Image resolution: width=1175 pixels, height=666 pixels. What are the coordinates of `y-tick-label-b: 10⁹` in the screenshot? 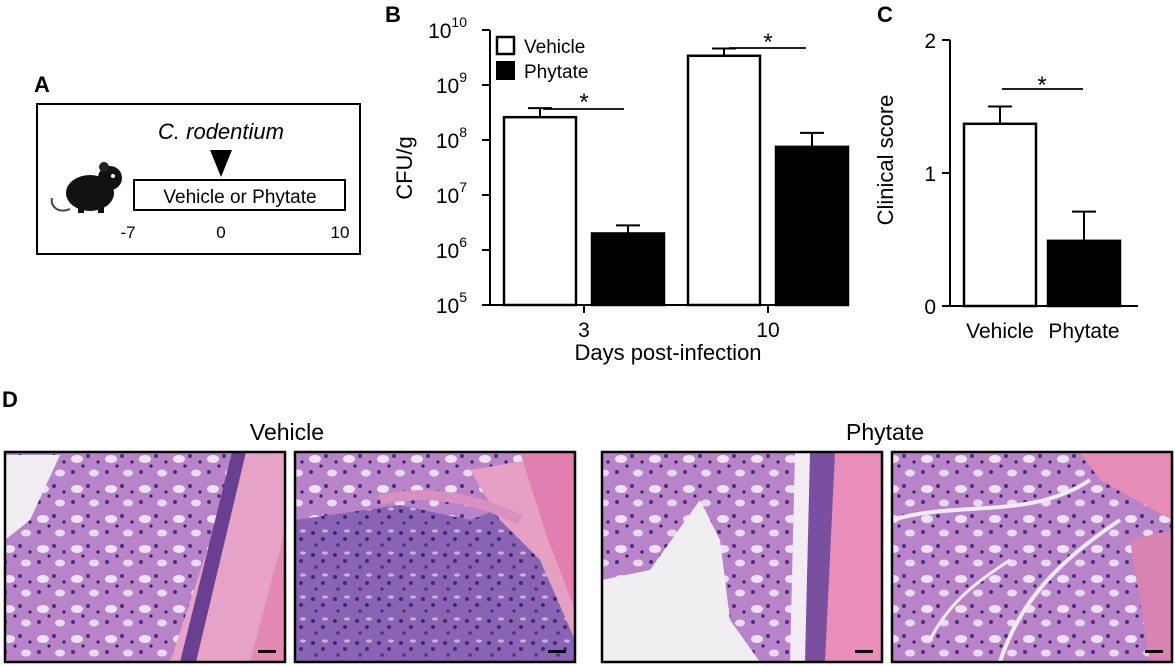 It's located at (451, 83).